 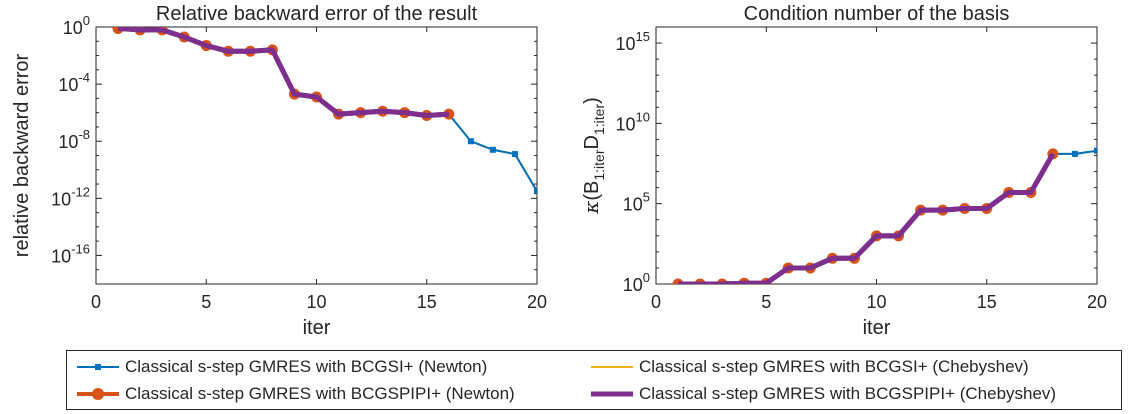 I want to click on series-group, so click(x=884, y=215).